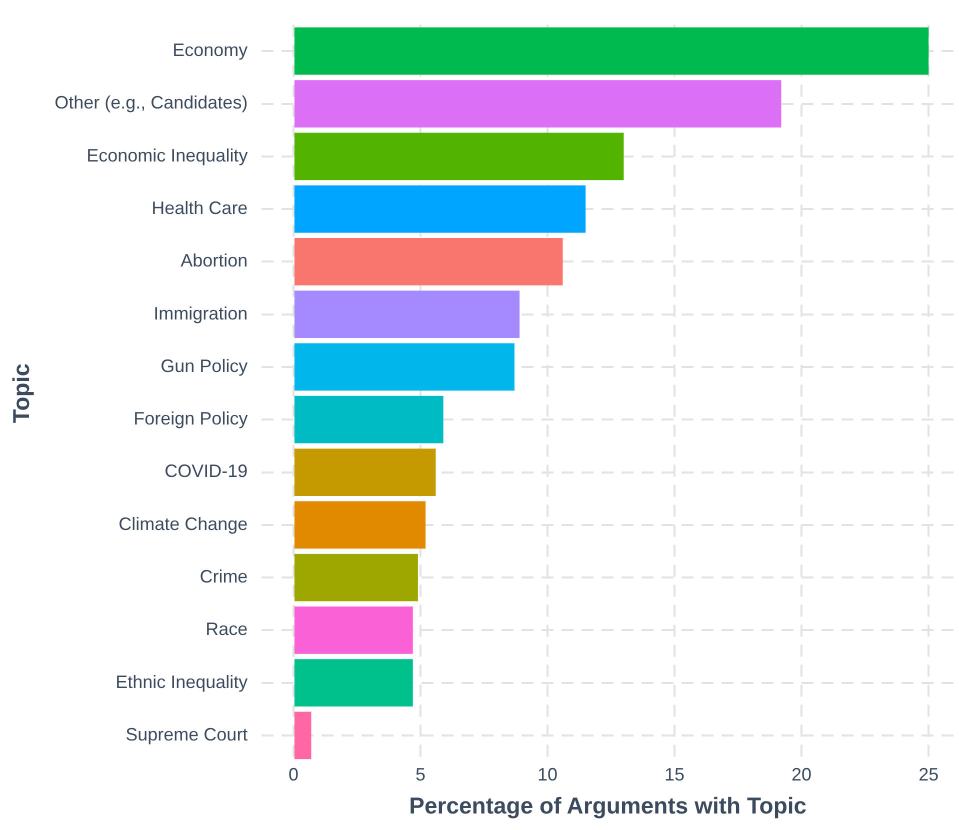 The height and width of the screenshot is (830, 959). I want to click on y-tick-label: Immigration, so click(201, 313).